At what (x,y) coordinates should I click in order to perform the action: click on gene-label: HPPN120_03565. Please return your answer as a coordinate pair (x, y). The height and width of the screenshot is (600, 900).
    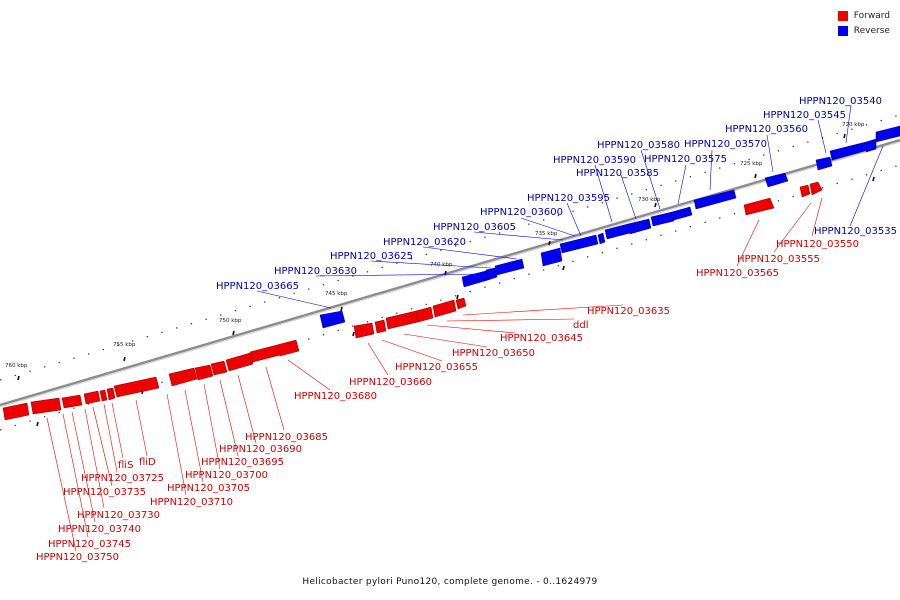
    Looking at the image, I should click on (737, 273).